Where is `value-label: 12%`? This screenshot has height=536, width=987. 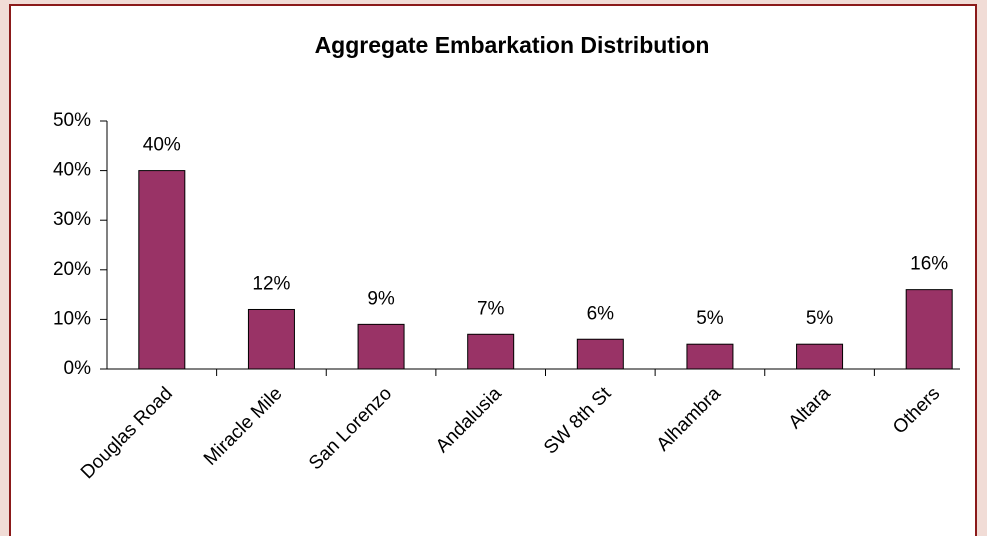 value-label: 12% is located at coordinates (271, 283).